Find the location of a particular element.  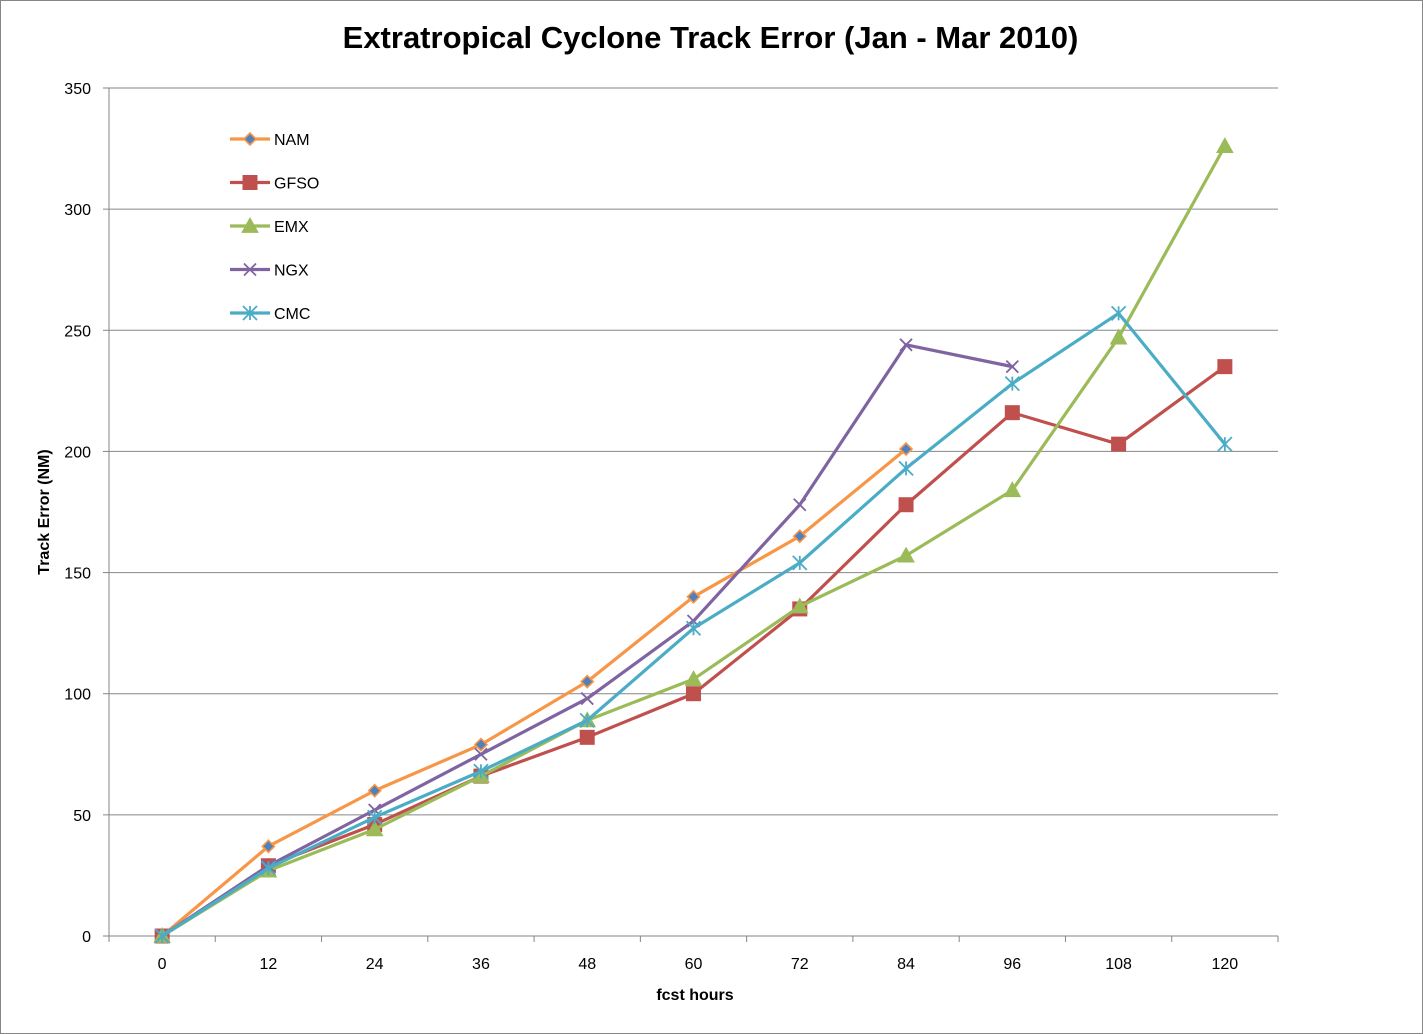

x-tick-label: 12 is located at coordinates (269, 964).